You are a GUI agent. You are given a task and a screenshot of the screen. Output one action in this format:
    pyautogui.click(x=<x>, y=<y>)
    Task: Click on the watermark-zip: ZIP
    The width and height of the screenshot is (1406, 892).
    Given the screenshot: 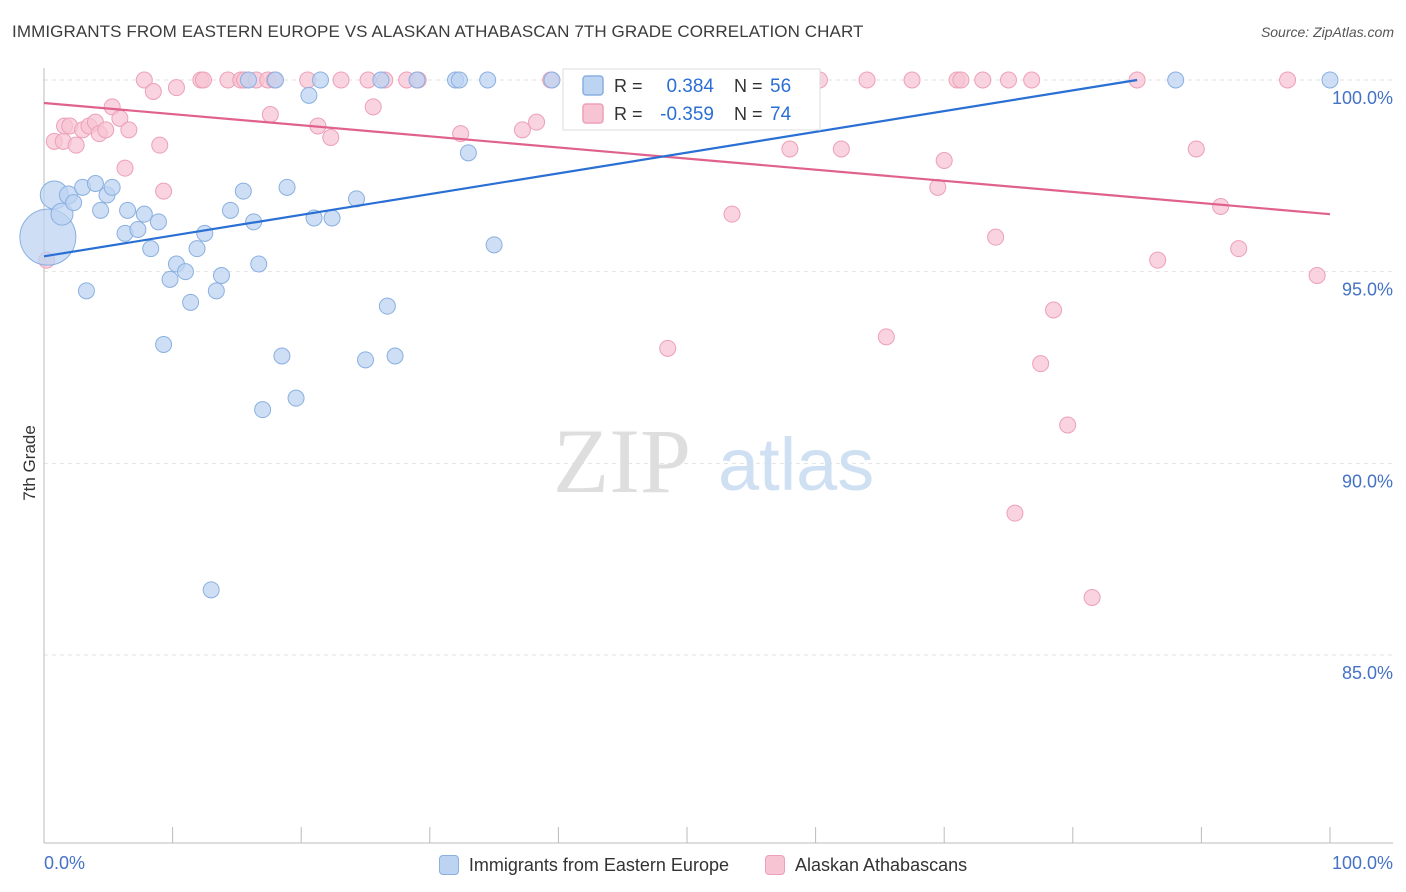 What is the action you would take?
    pyautogui.click(x=622, y=461)
    